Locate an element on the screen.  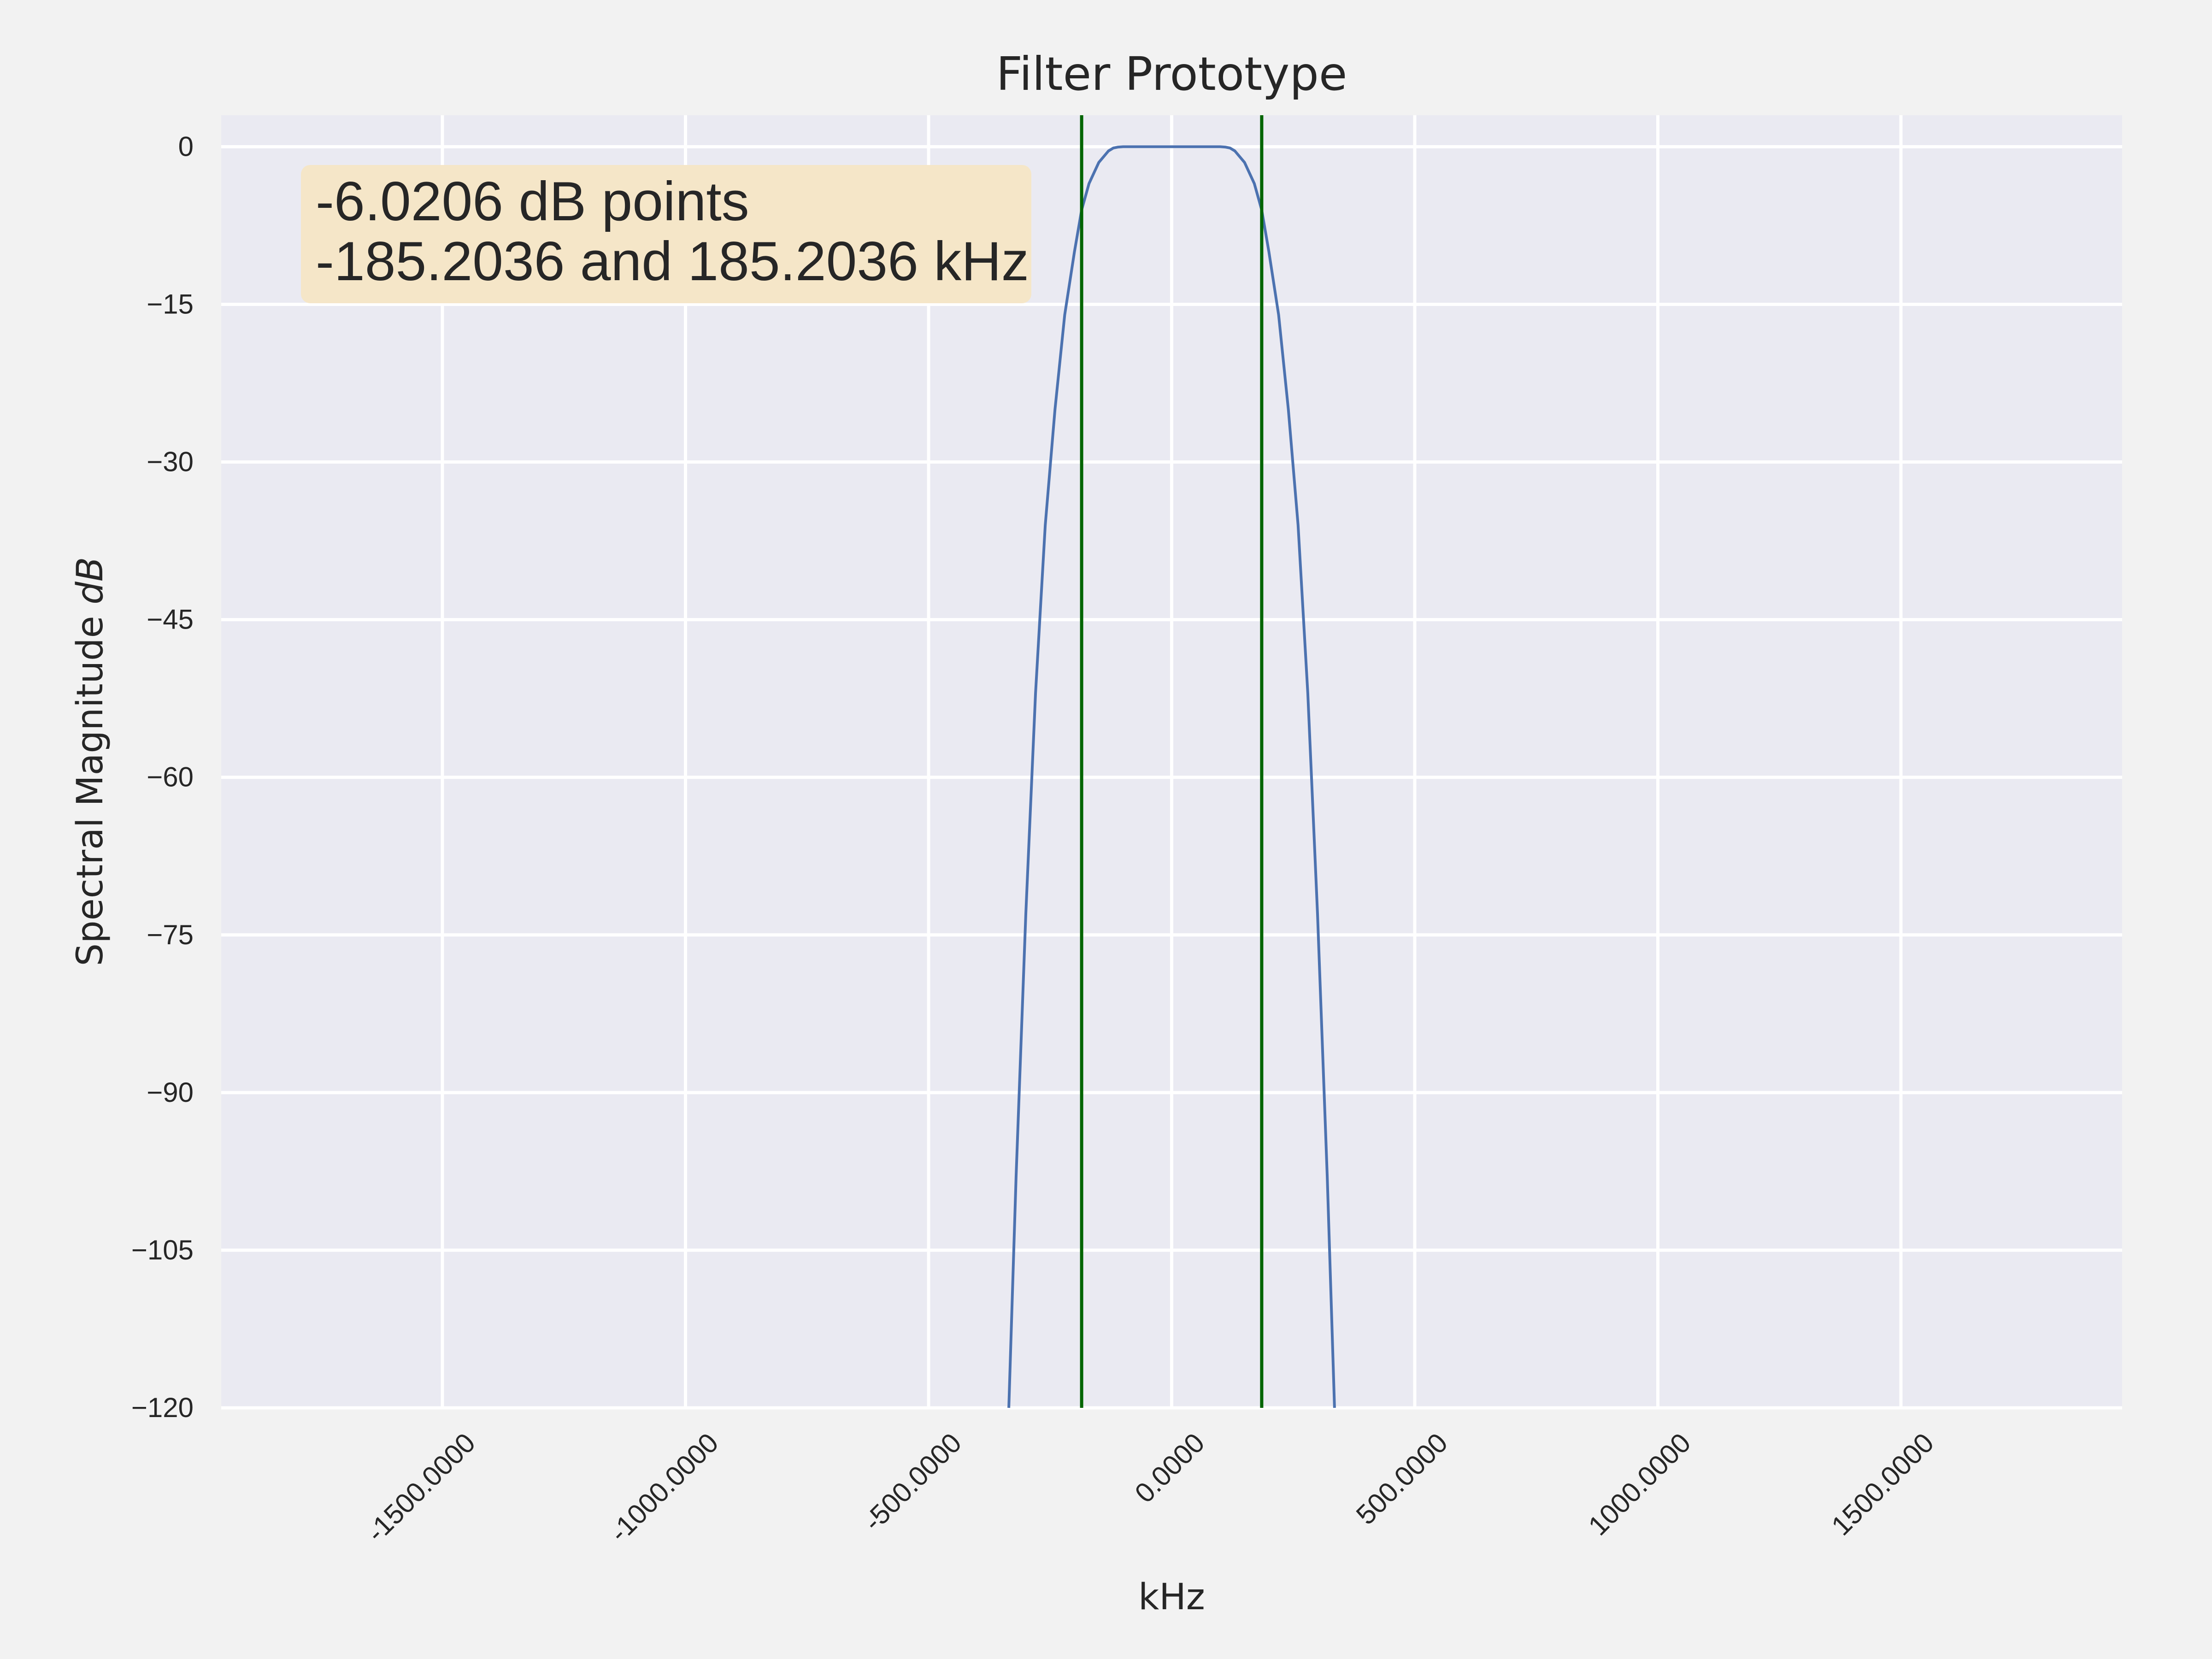
y-tick-label: −60 is located at coordinates (170, 777).